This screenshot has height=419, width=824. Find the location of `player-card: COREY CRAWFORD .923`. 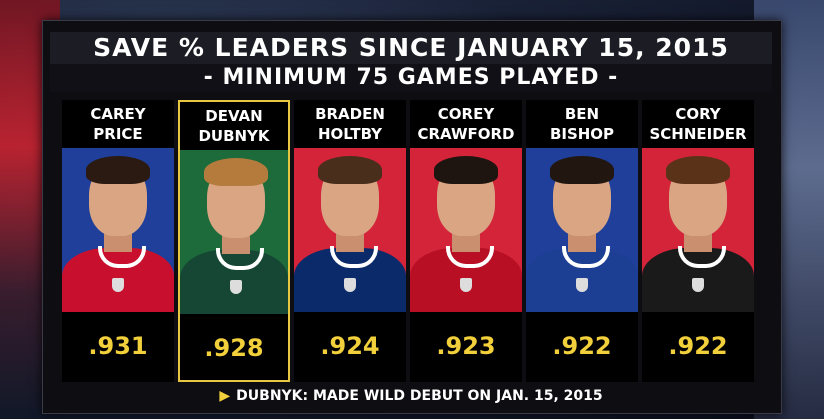

player-card: COREY CRAWFORD .923 is located at coordinates (466, 241).